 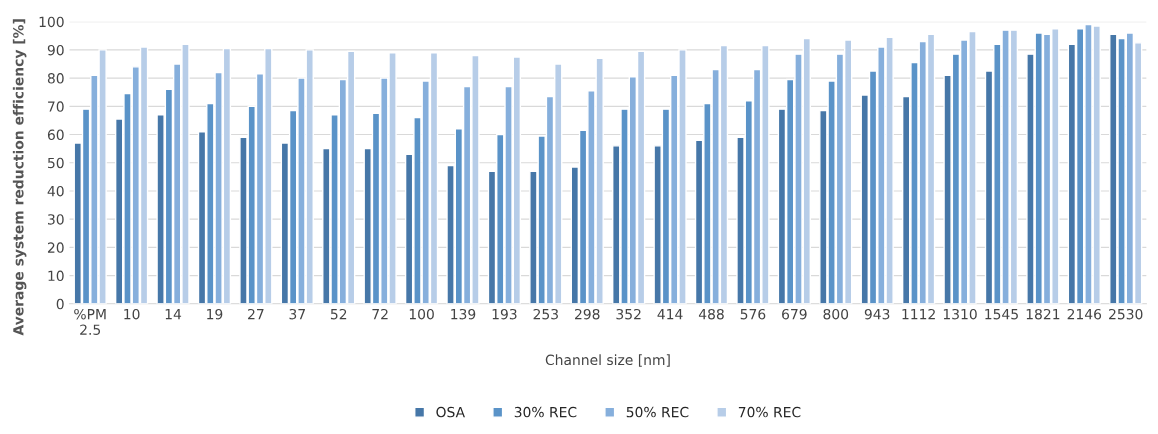 What do you see at coordinates (380, 314) in the screenshot?
I see `x-tick-label: 72` at bounding box center [380, 314].